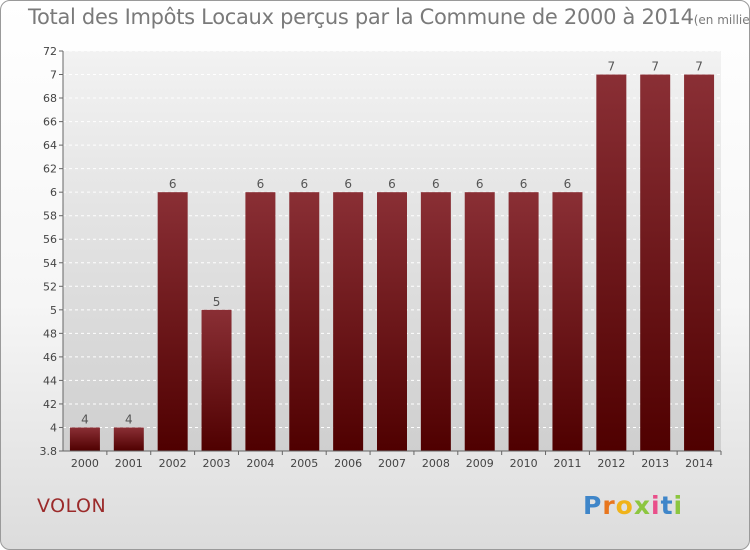 The width and height of the screenshot is (750, 550). Describe the element at coordinates (721, 20) in the screenshot. I see `chart-unit: (en milliers d'€)` at that location.